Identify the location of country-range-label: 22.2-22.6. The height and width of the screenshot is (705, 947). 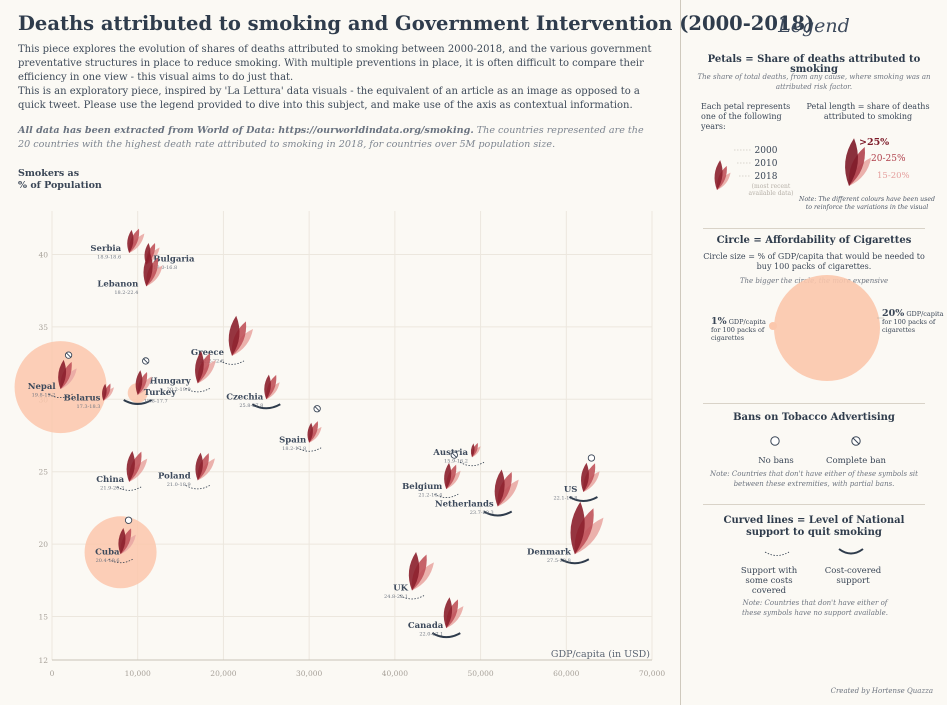
(212, 361).